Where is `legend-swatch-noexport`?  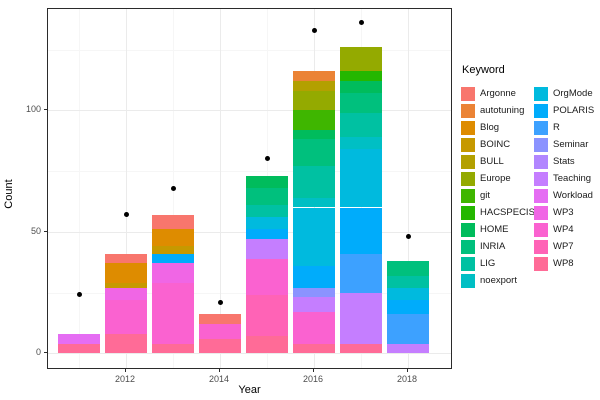 legend-swatch-noexport is located at coordinates (468, 280).